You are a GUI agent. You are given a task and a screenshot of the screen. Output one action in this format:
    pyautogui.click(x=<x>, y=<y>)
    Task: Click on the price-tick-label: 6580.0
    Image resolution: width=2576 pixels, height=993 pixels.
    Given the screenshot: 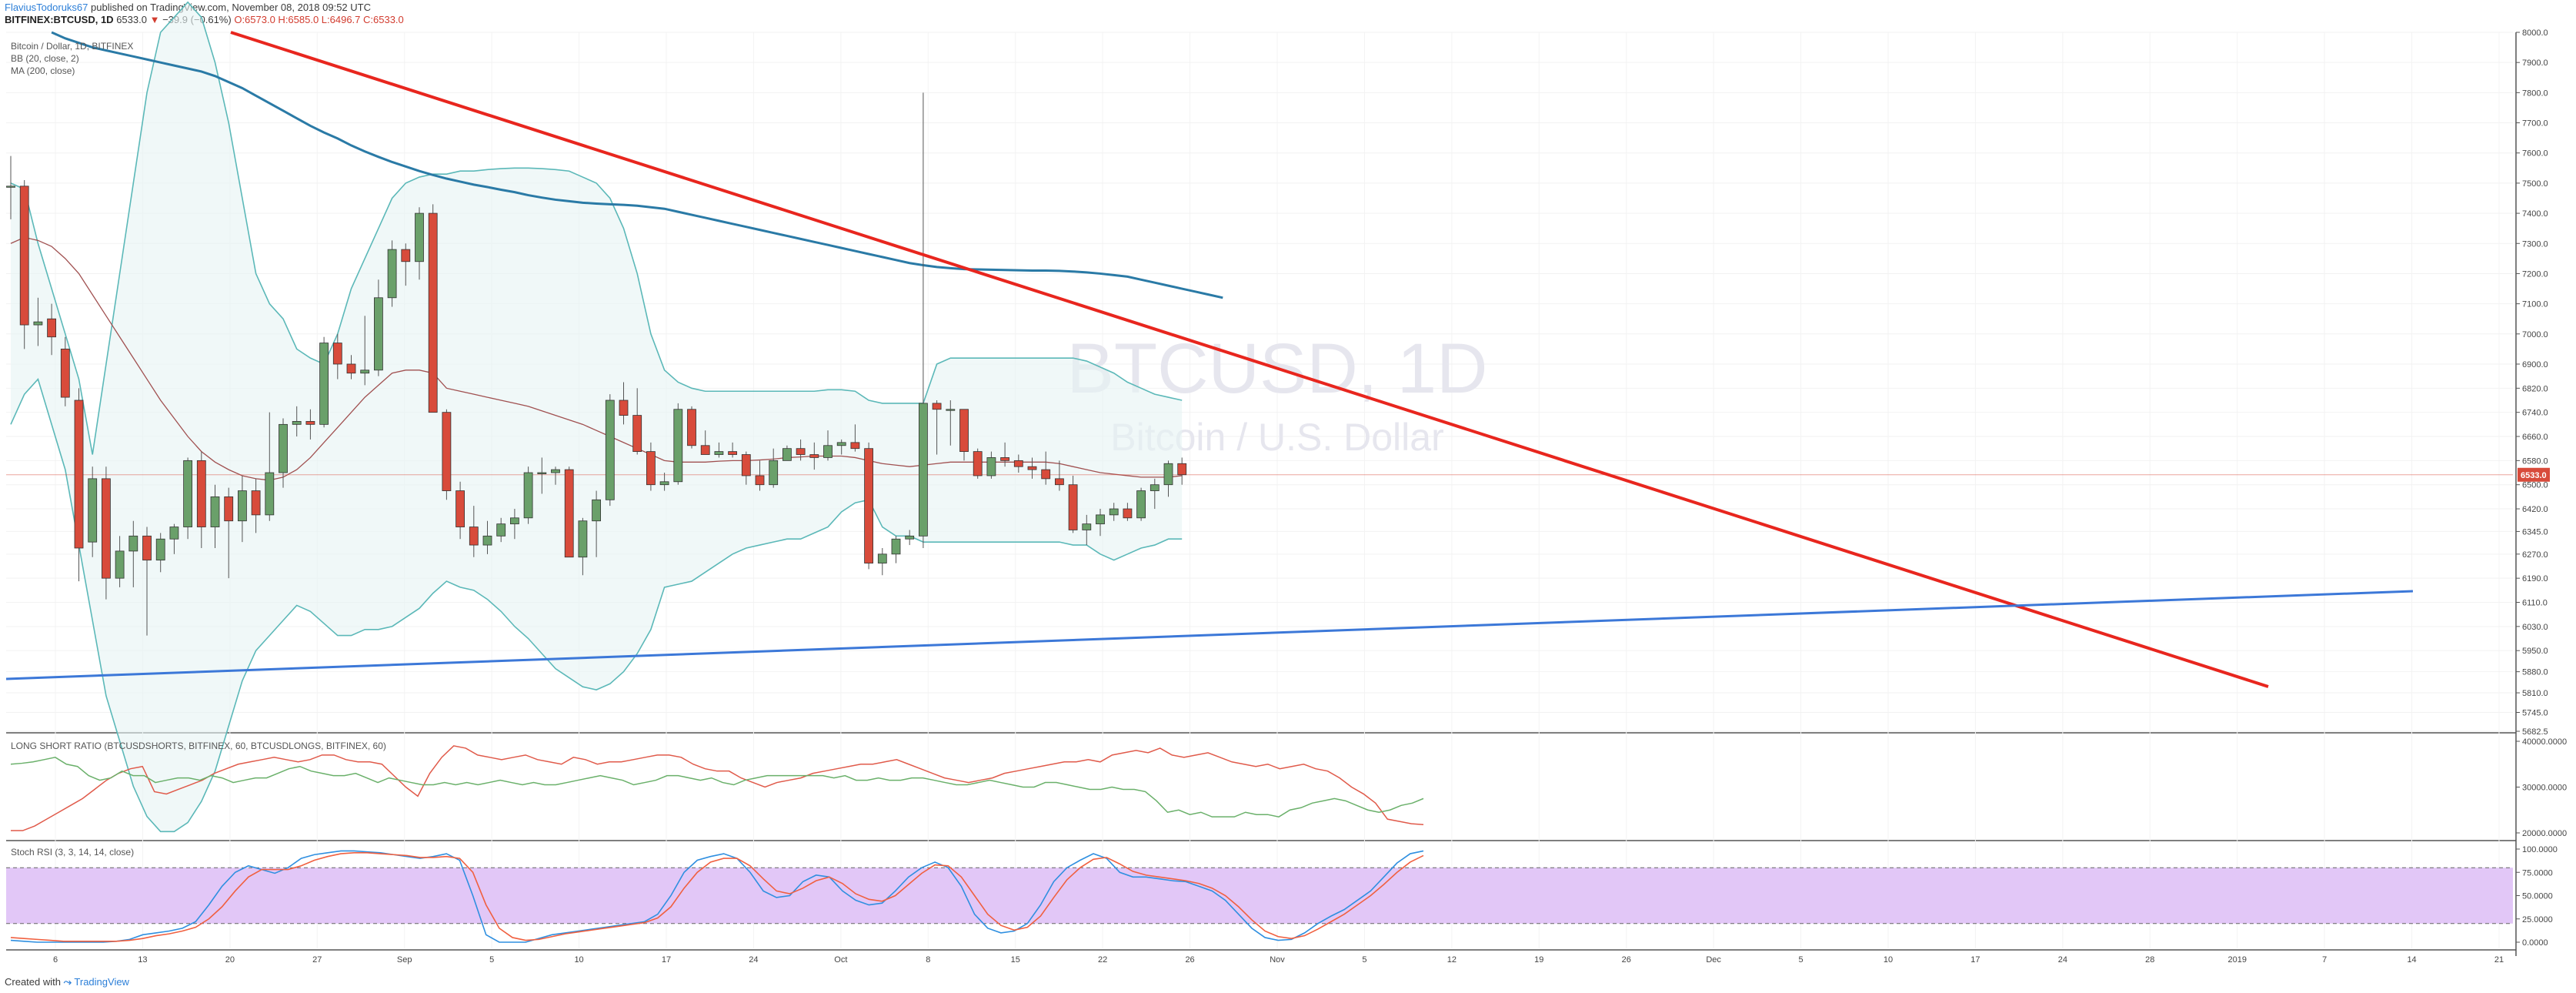 What is the action you would take?
    pyautogui.click(x=2535, y=461)
    